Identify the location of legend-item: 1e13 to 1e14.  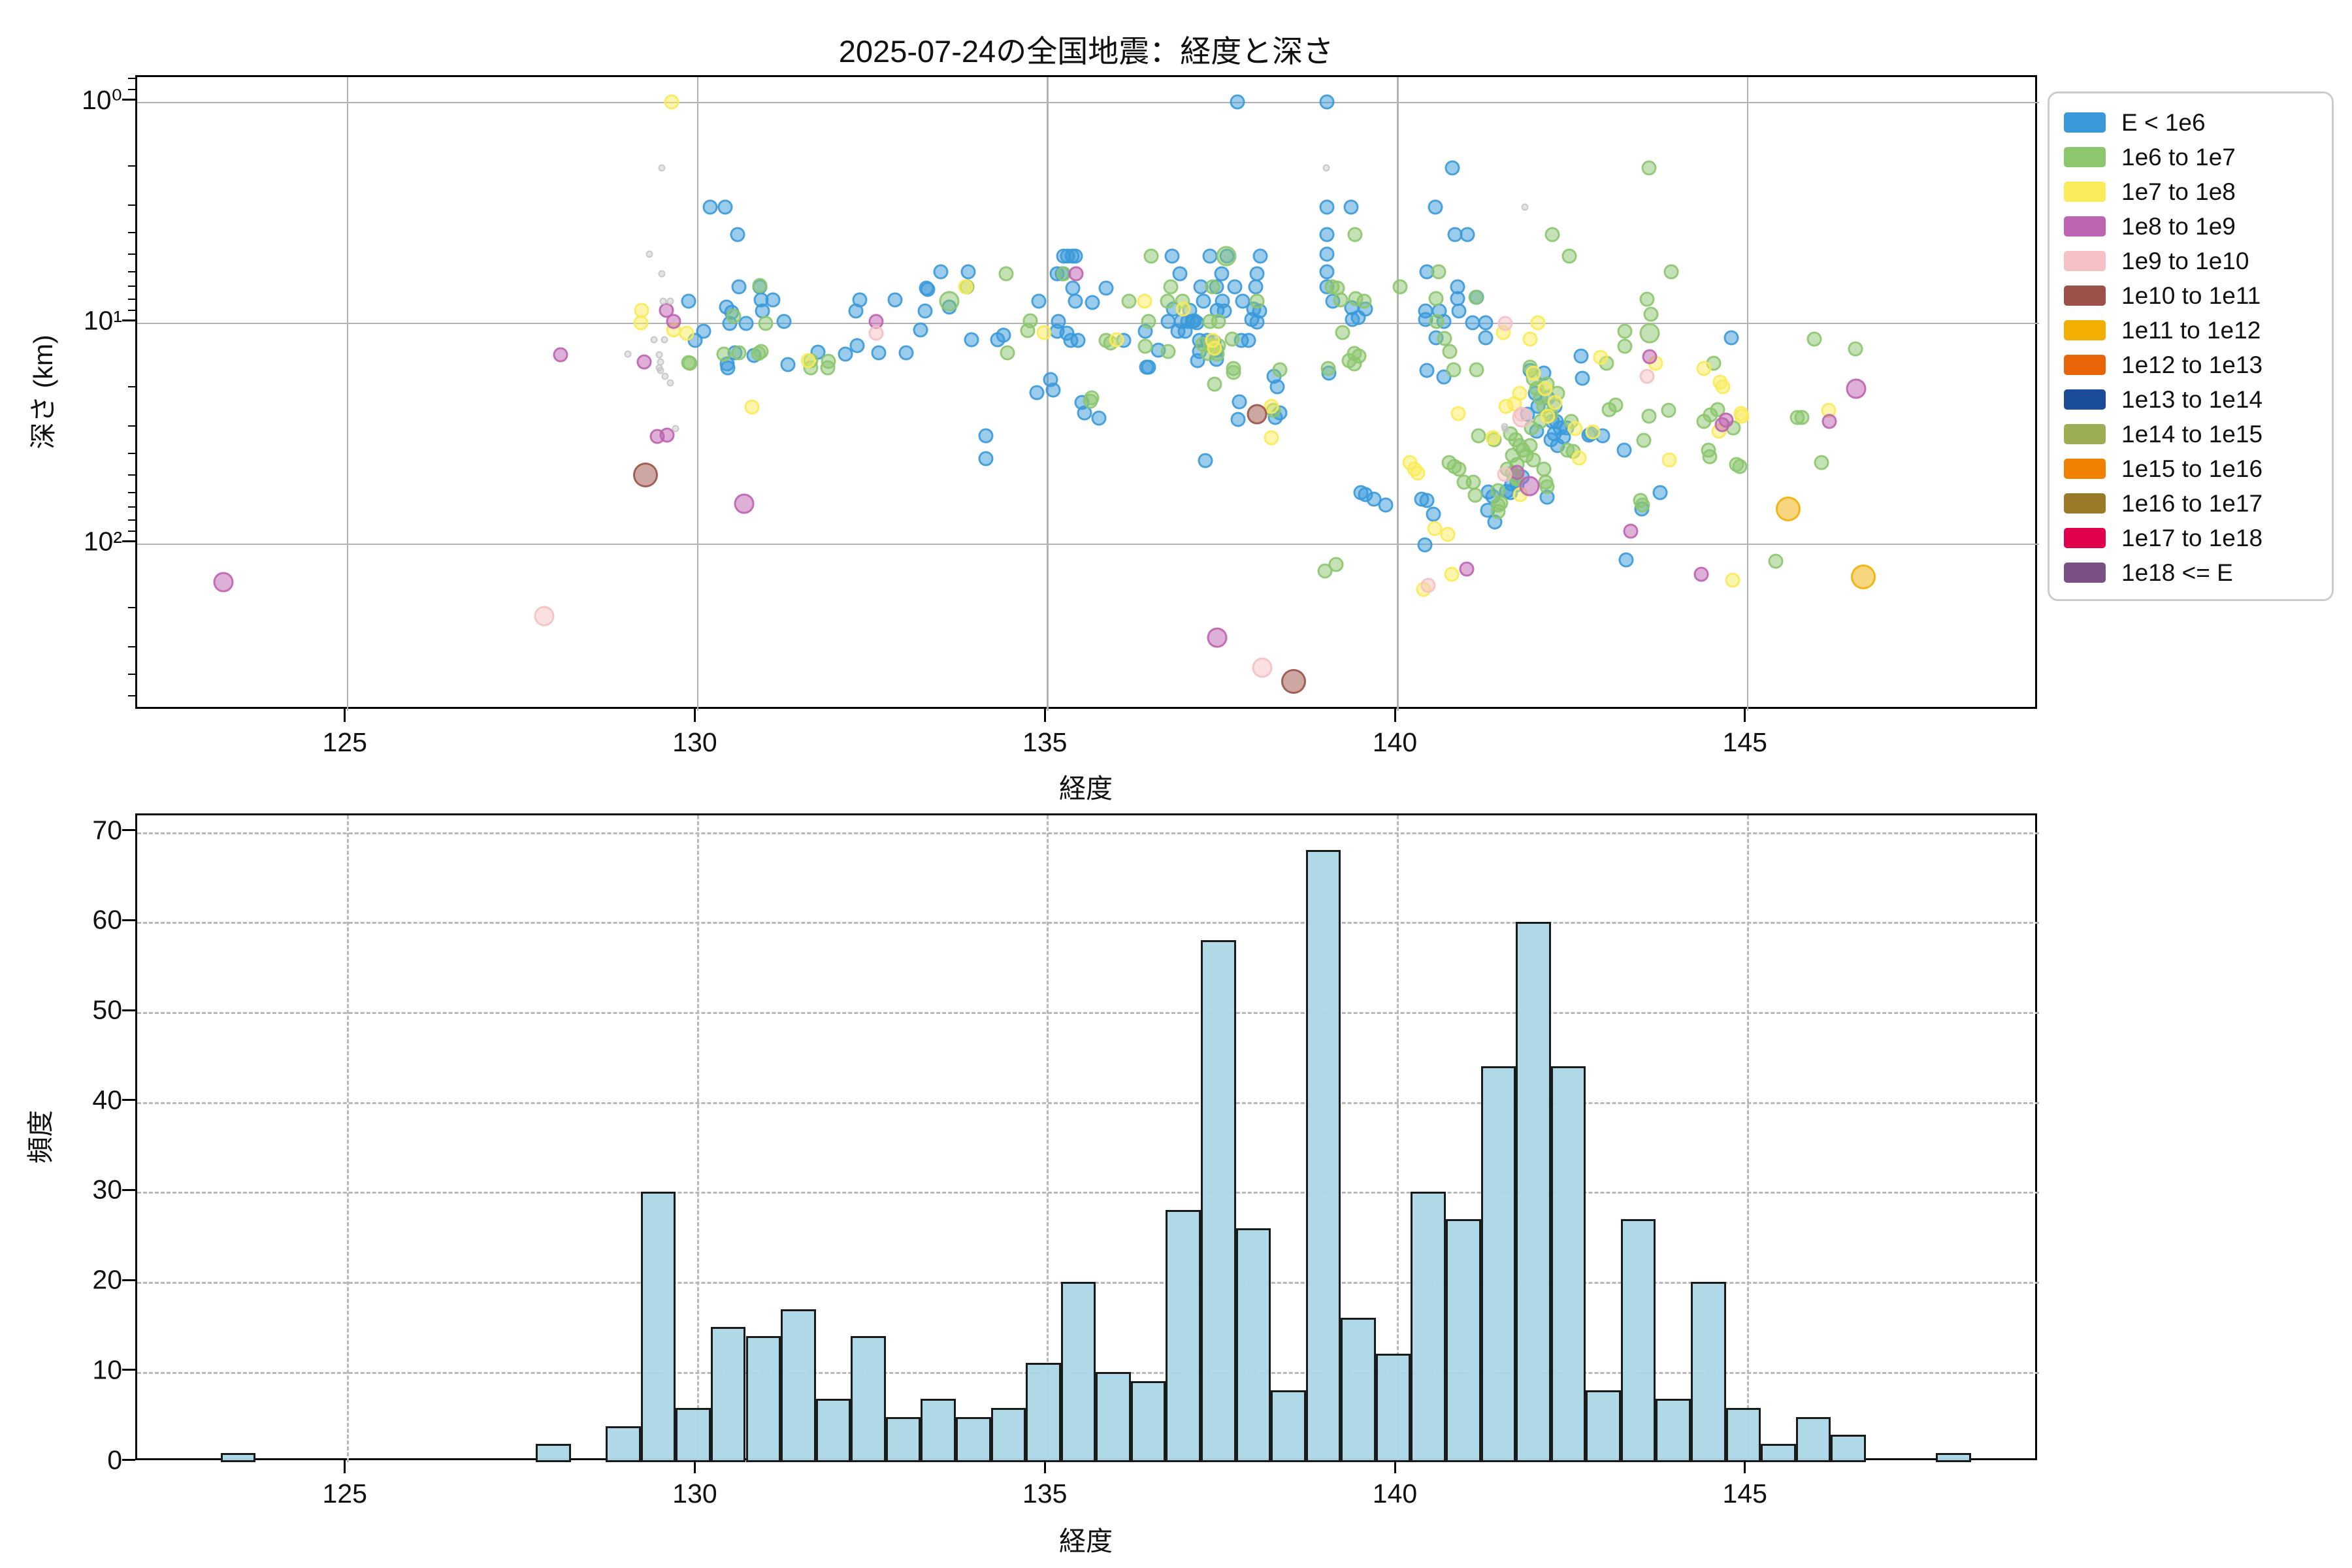
(2191, 399).